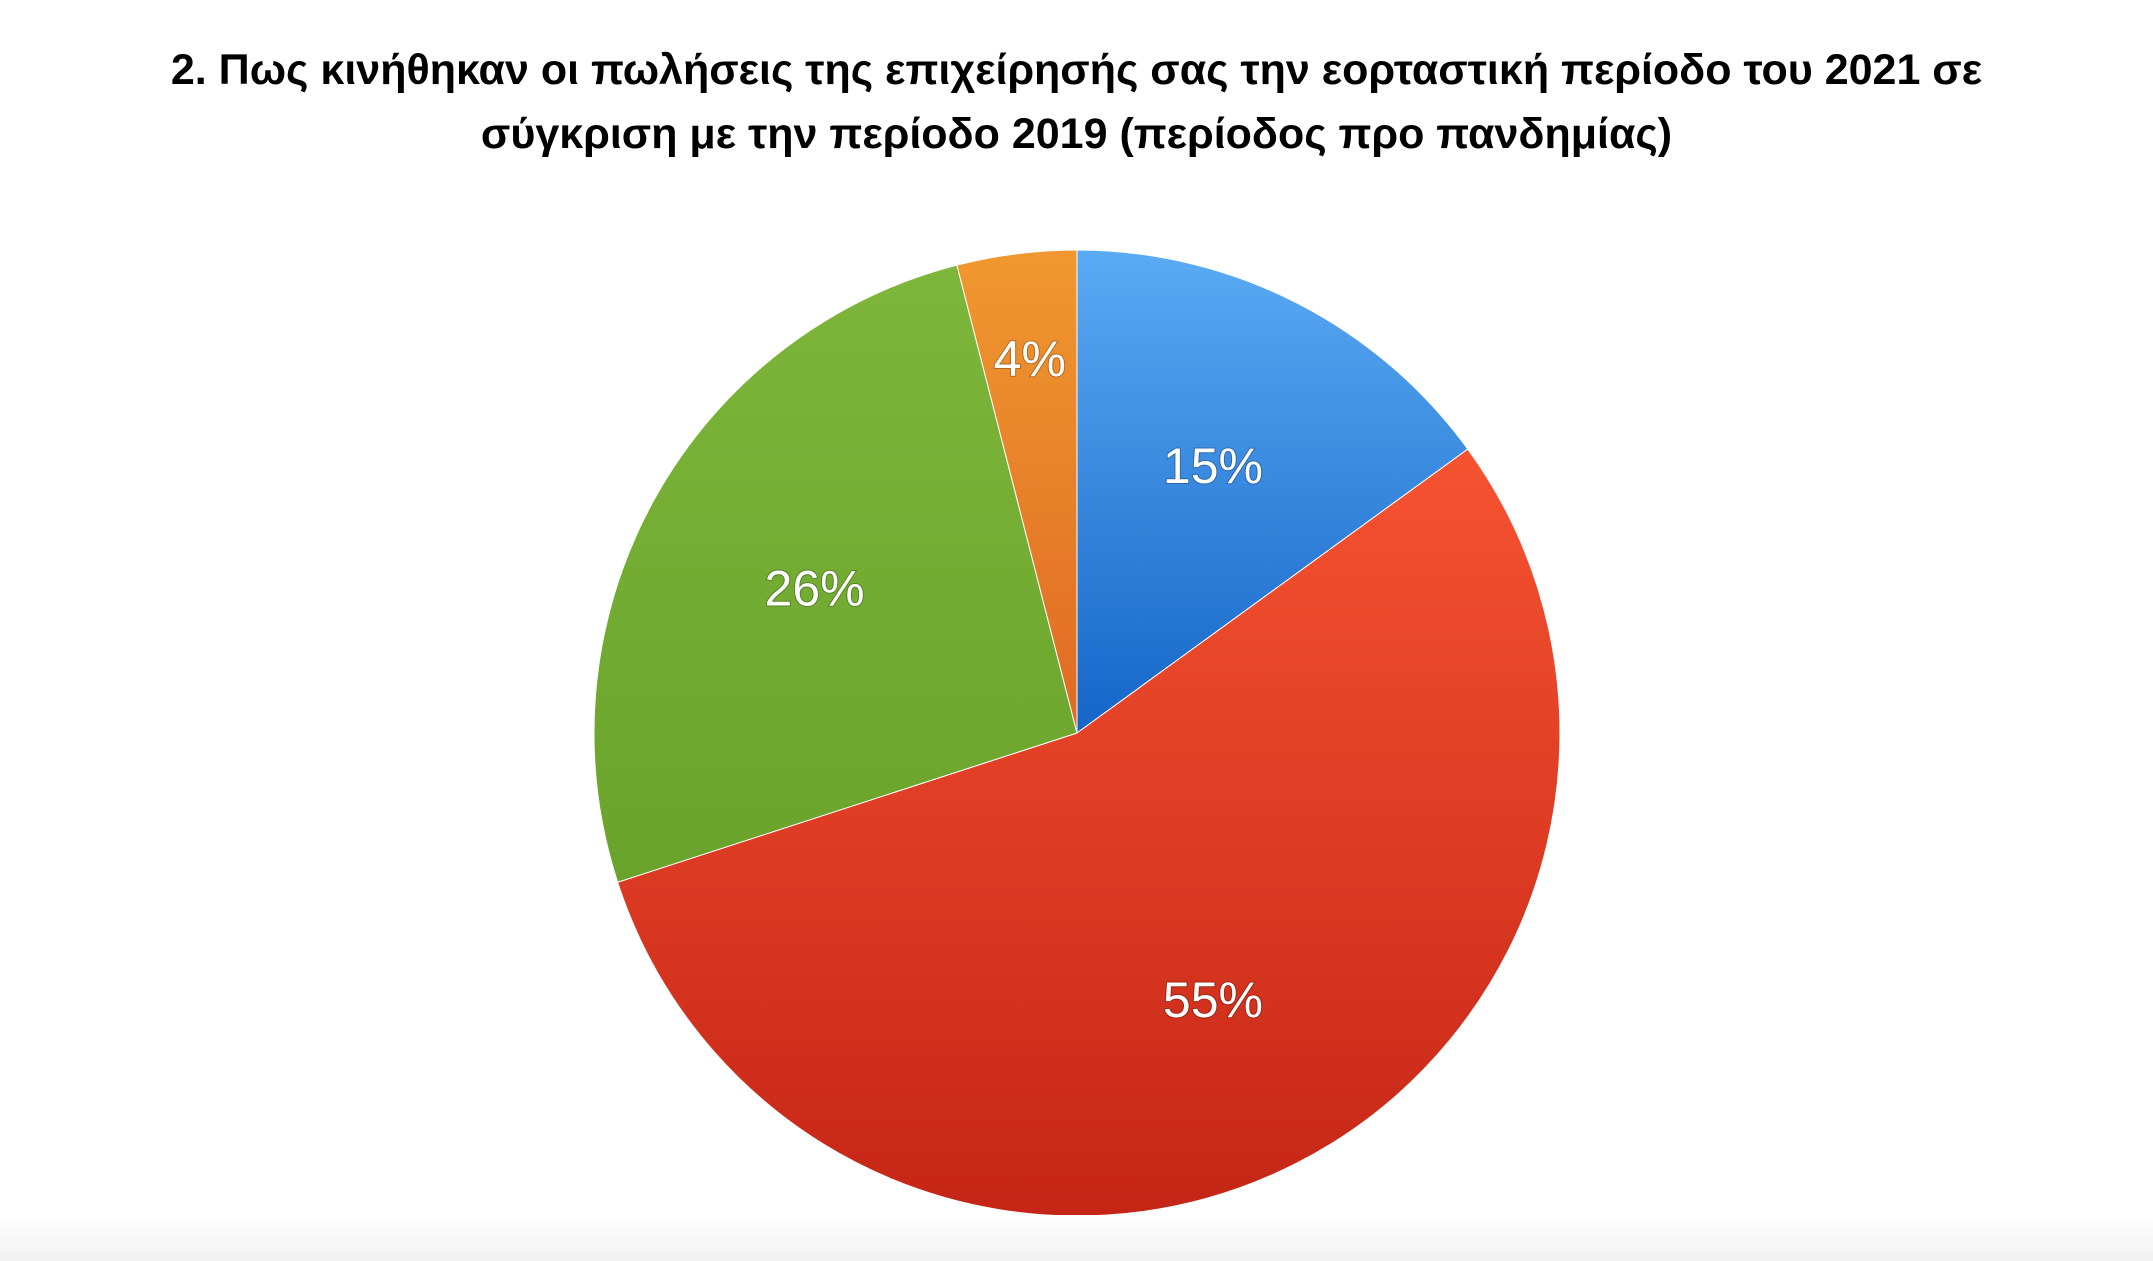  I want to click on pie-slice-4-percent, so click(1017, 491).